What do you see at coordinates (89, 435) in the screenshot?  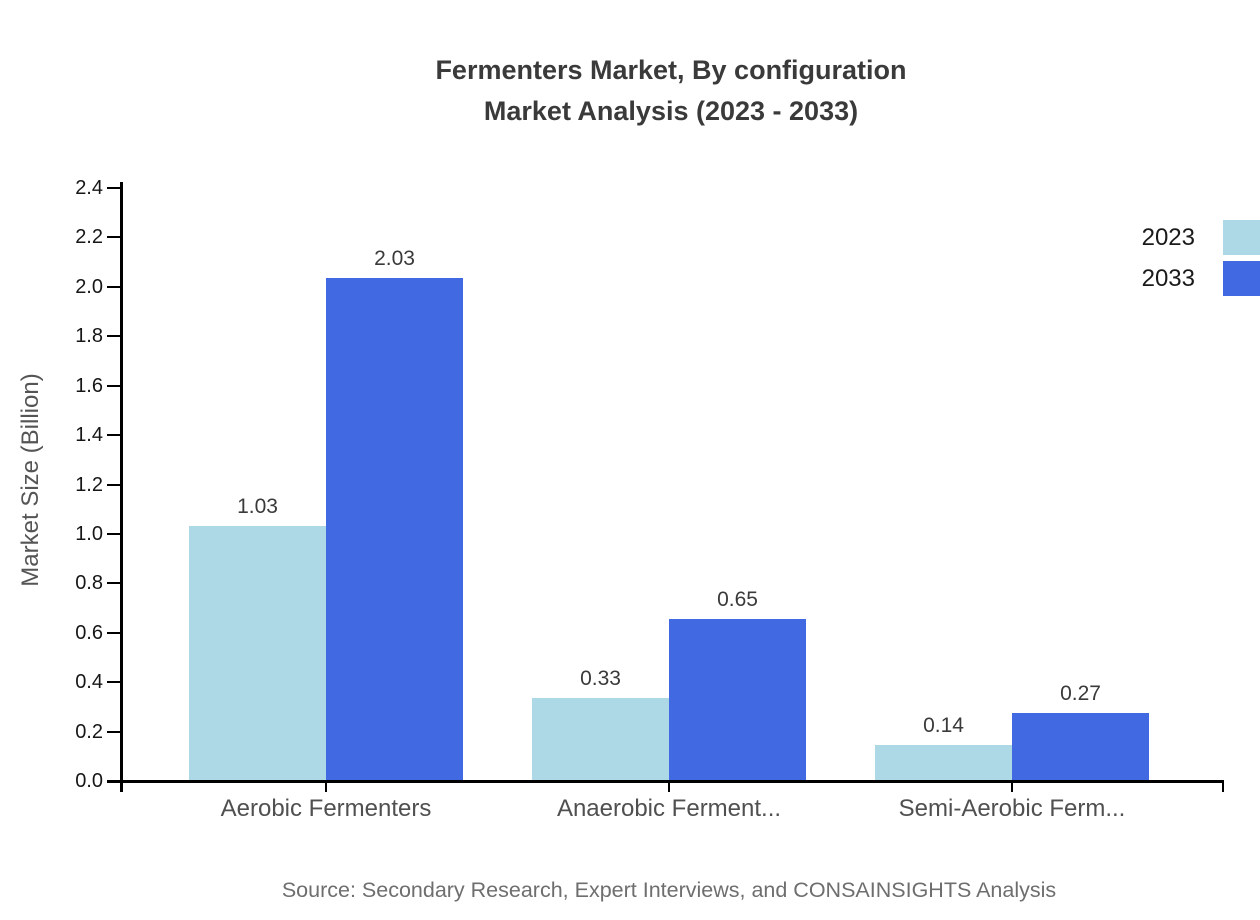 I see `y-tick-label: 1.4` at bounding box center [89, 435].